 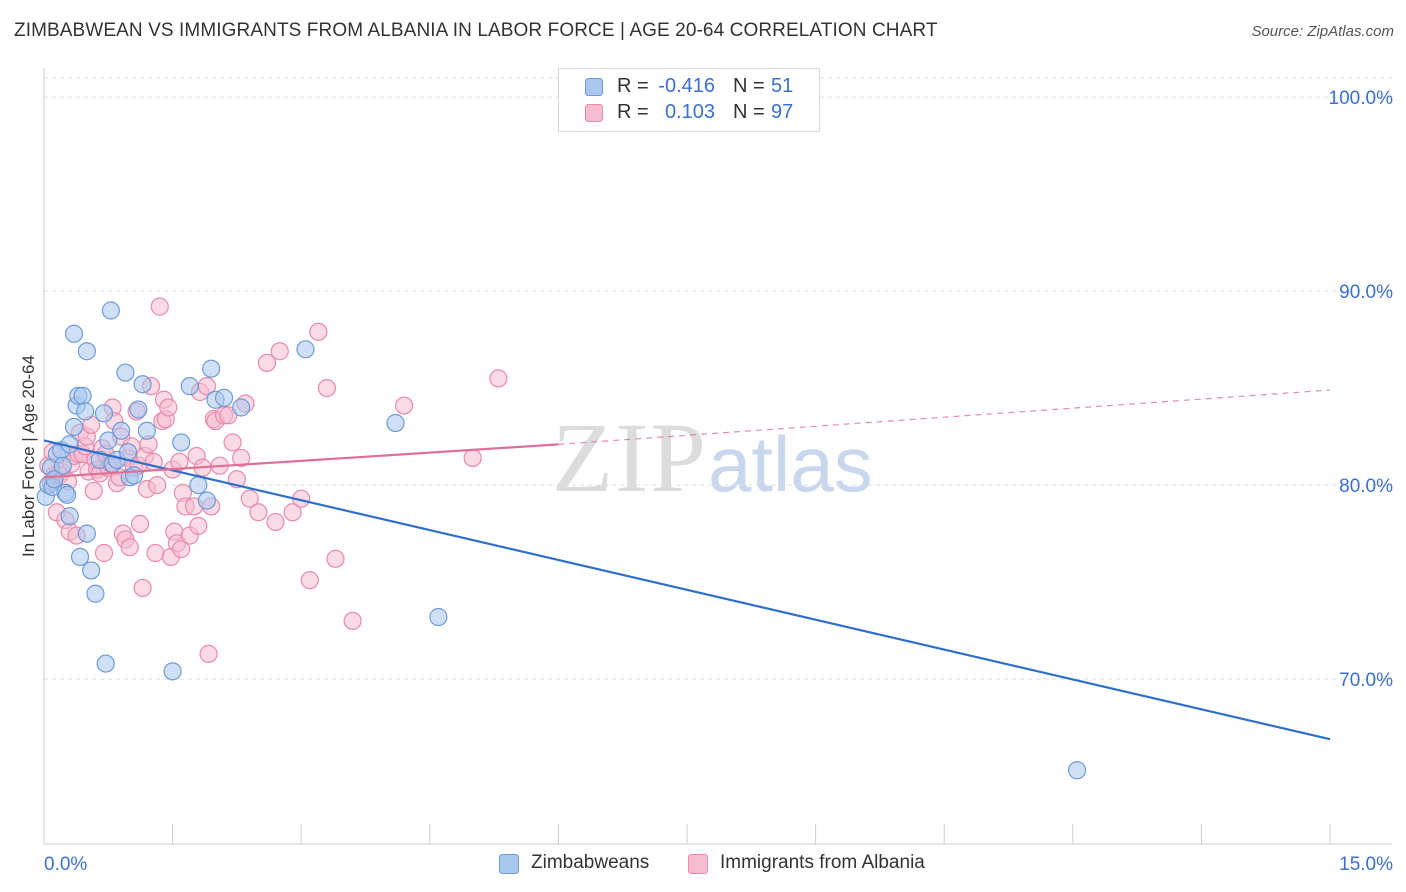 I want to click on watermark-atlas: atlas, so click(x=790, y=464).